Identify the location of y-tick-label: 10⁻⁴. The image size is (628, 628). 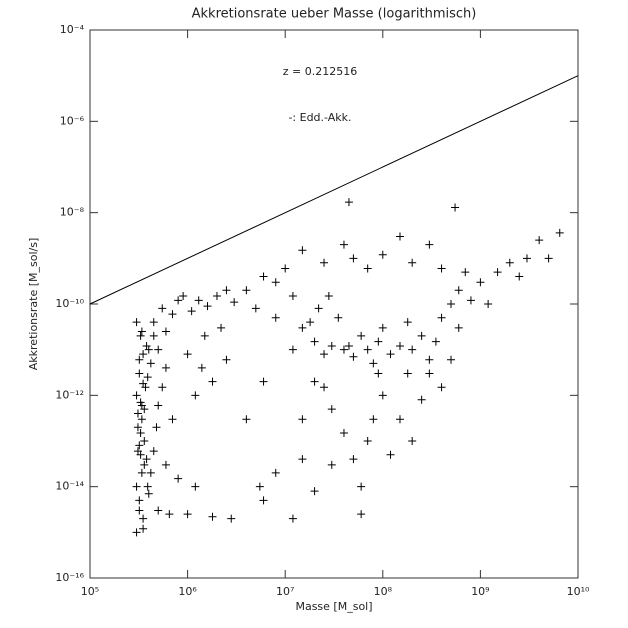
(72, 29).